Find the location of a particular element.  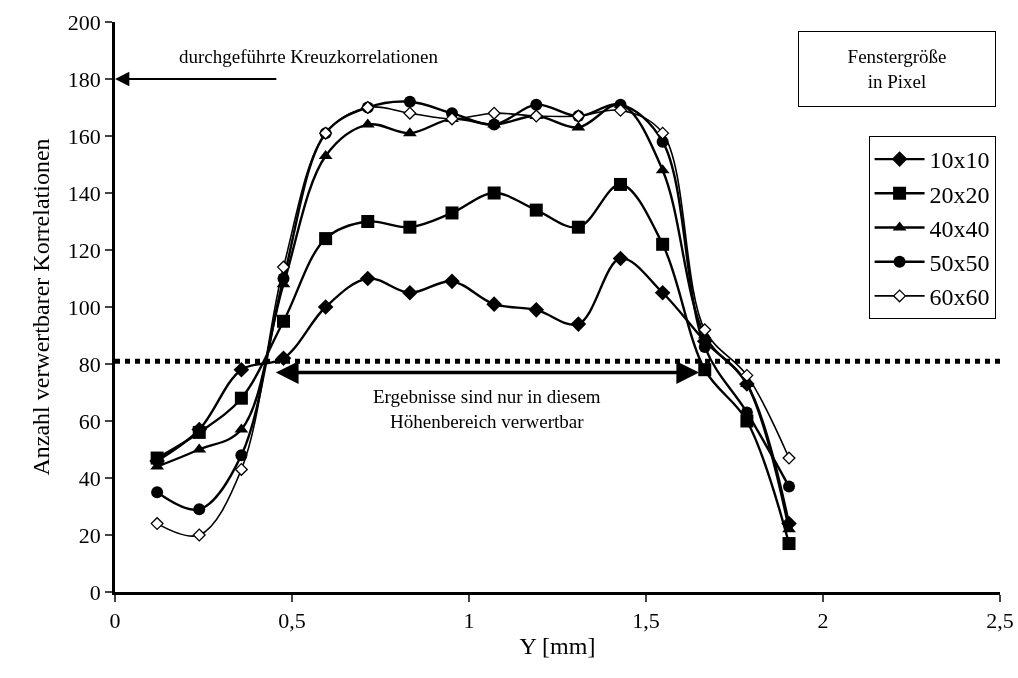

x-tick-label: 2 is located at coordinates (823, 621).